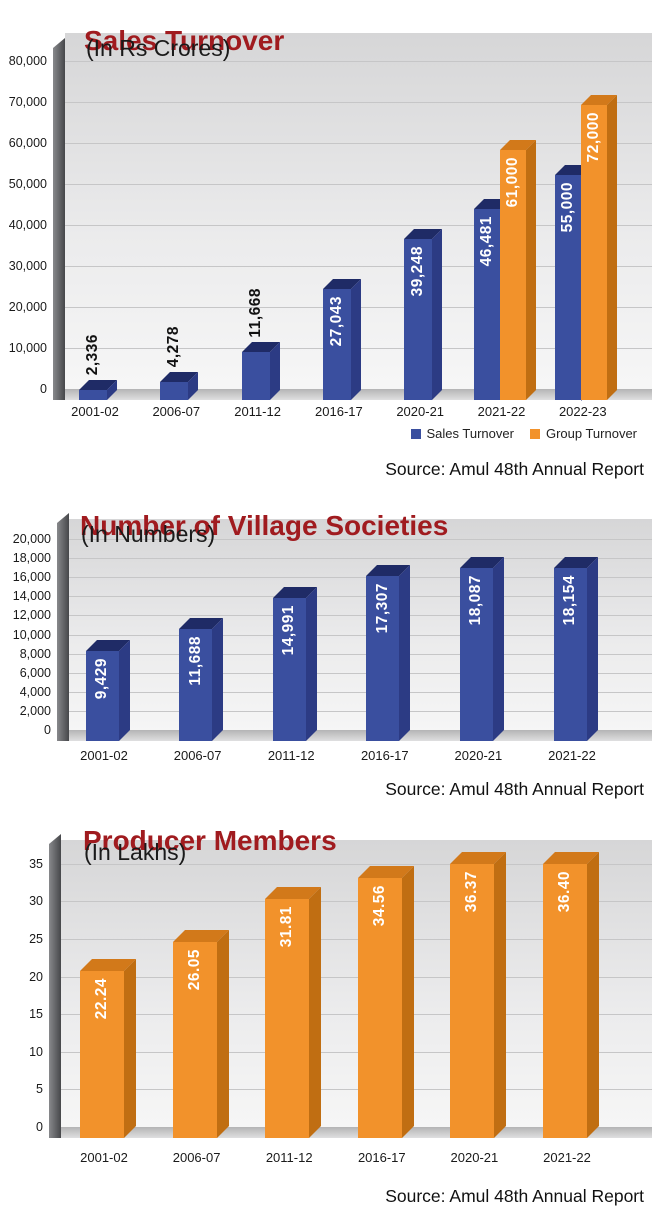 Image resolution: width=652 pixels, height=1219 pixels. Describe the element at coordinates (336, 321) in the screenshot. I see `bar-value-text: 27,043` at that location.